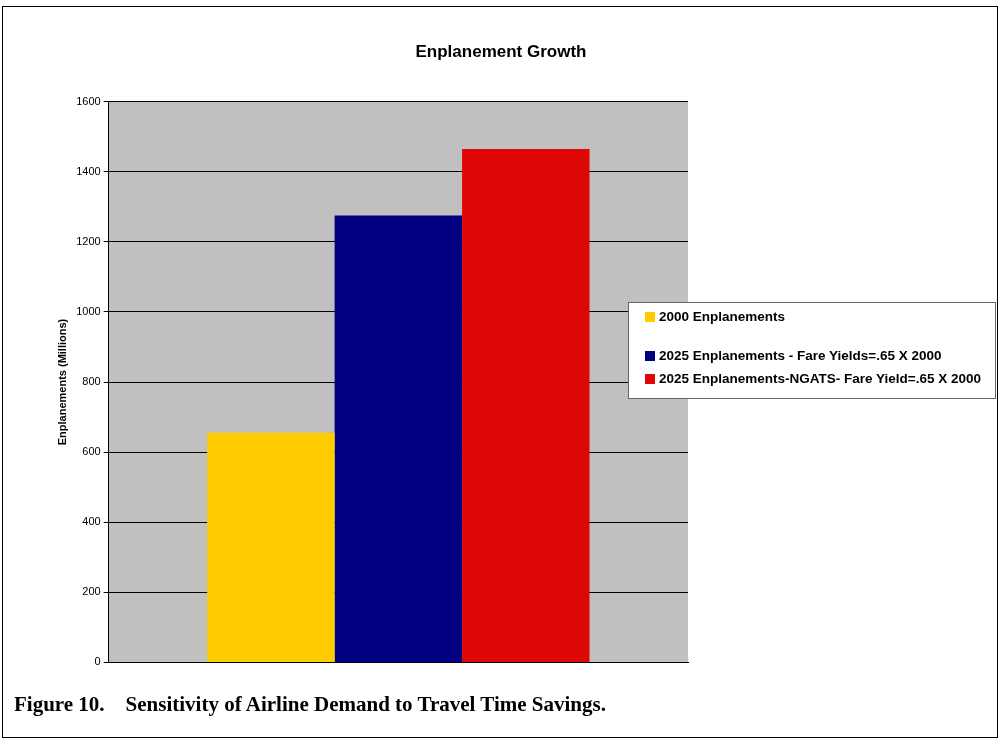 The height and width of the screenshot is (742, 1002). What do you see at coordinates (800, 355) in the screenshot?
I see `legend-label: 2025 Enplanements - Fare Yields=.65 X 2000` at bounding box center [800, 355].